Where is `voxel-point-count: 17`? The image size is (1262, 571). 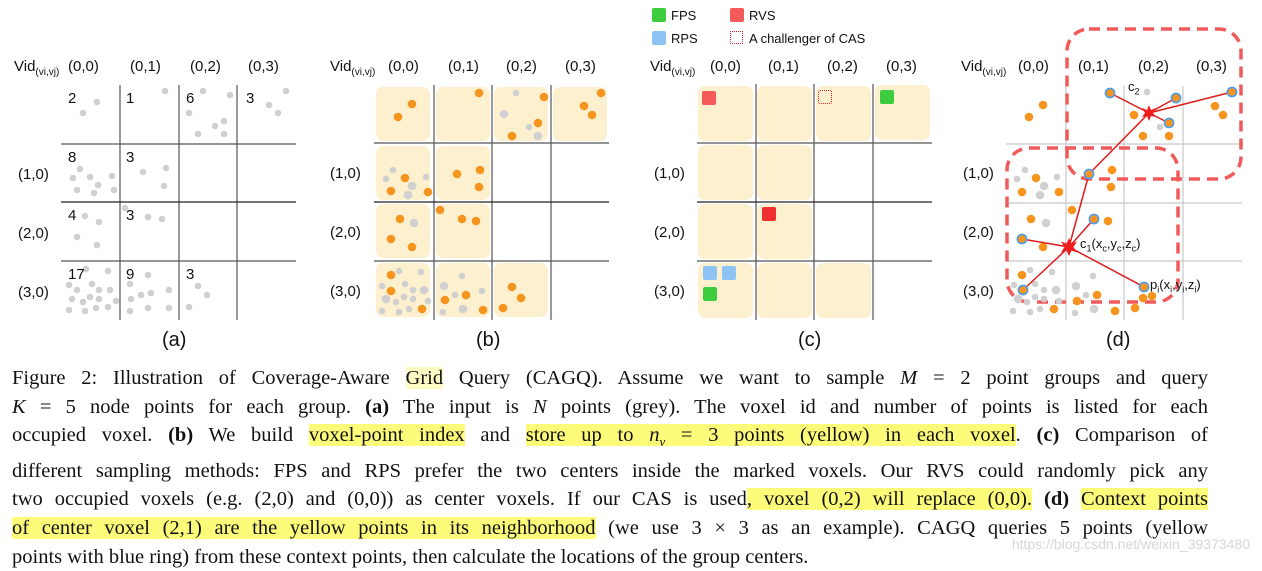
voxel-point-count: 17 is located at coordinates (76, 274).